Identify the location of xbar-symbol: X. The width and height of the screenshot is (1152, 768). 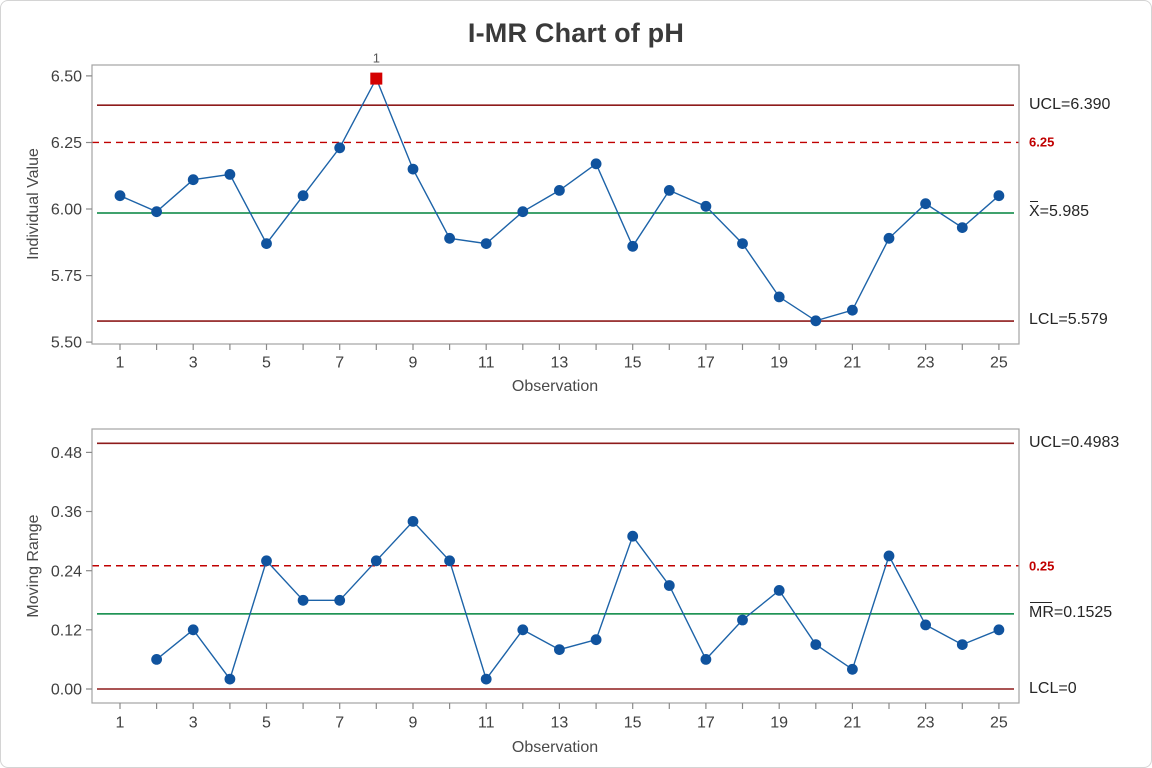
(1034, 210).